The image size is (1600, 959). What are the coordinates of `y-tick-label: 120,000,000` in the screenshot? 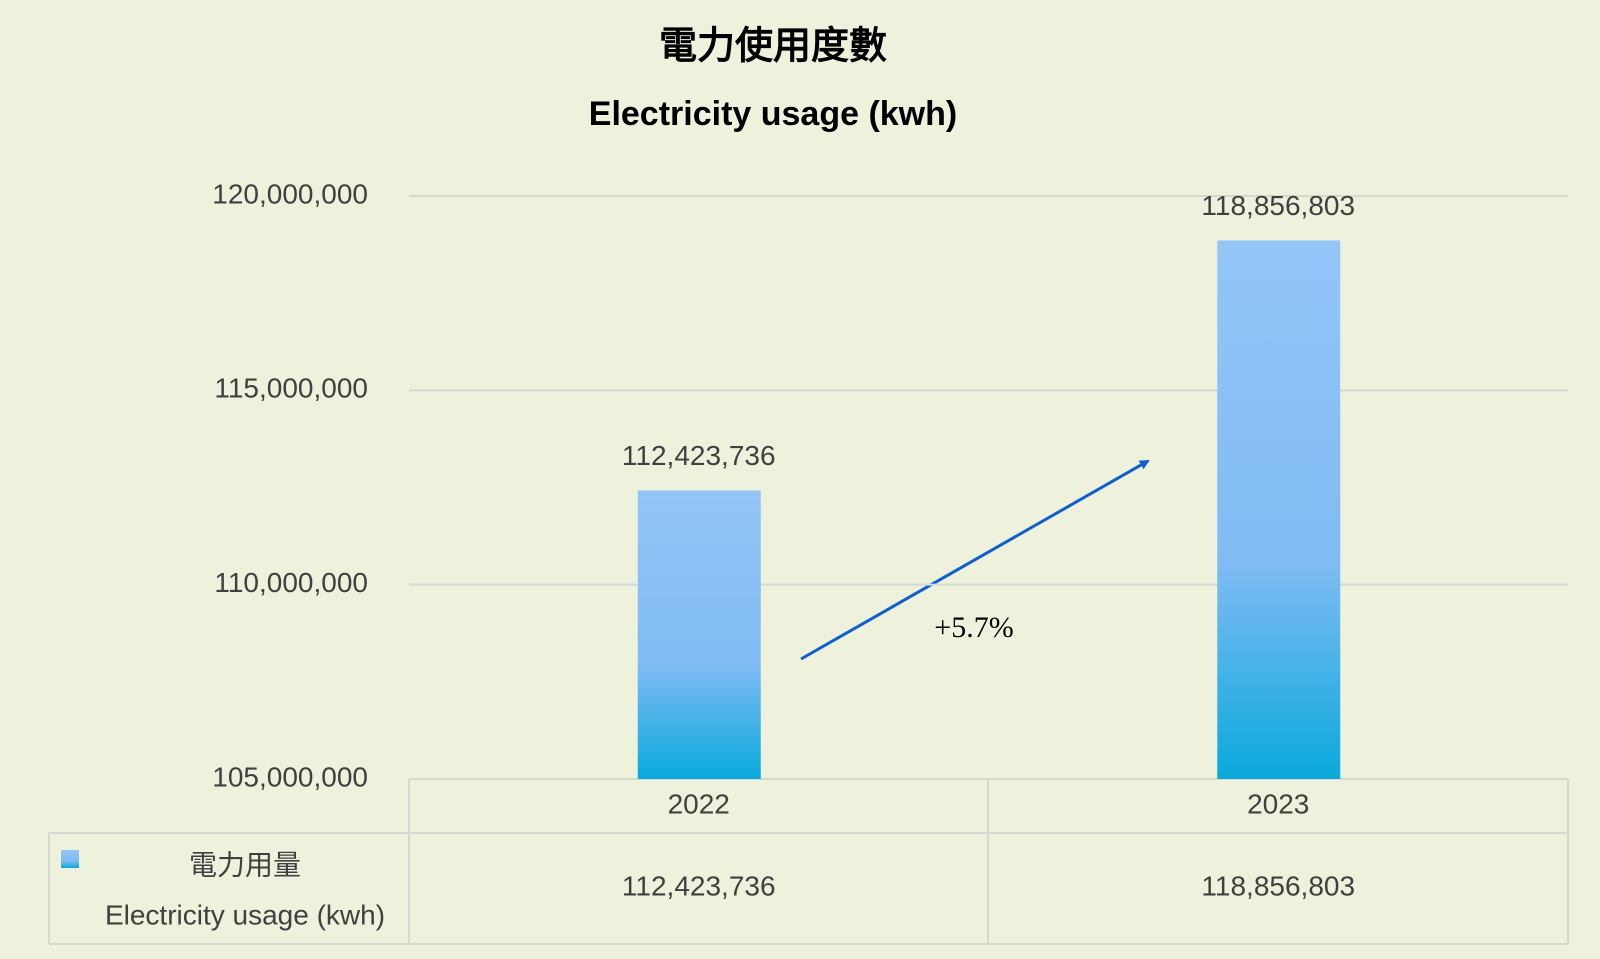 It's located at (290, 193).